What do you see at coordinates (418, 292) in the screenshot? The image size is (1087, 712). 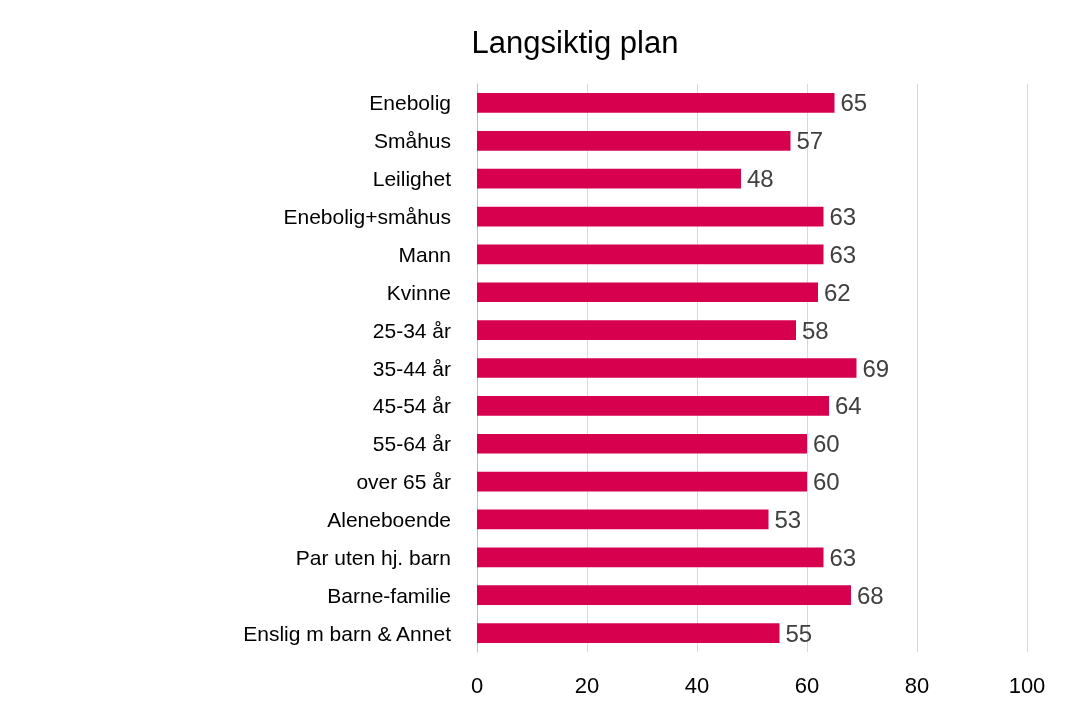 I see `y-tick-label: Kvinne` at bounding box center [418, 292].